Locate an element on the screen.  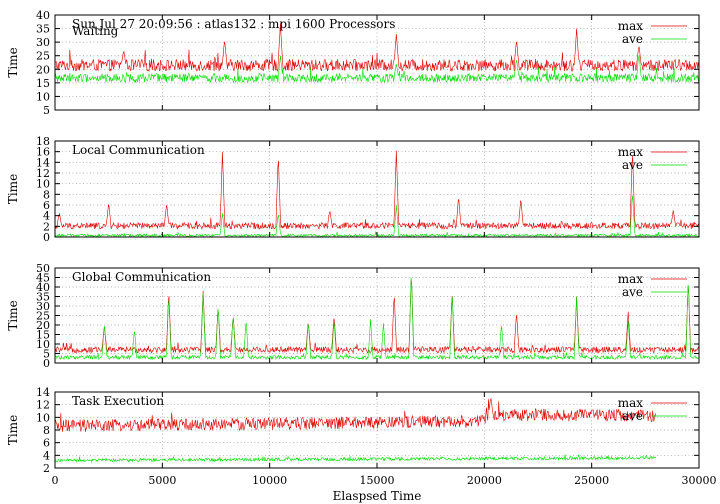
x-tick-label: 0 is located at coordinates (55, 480).